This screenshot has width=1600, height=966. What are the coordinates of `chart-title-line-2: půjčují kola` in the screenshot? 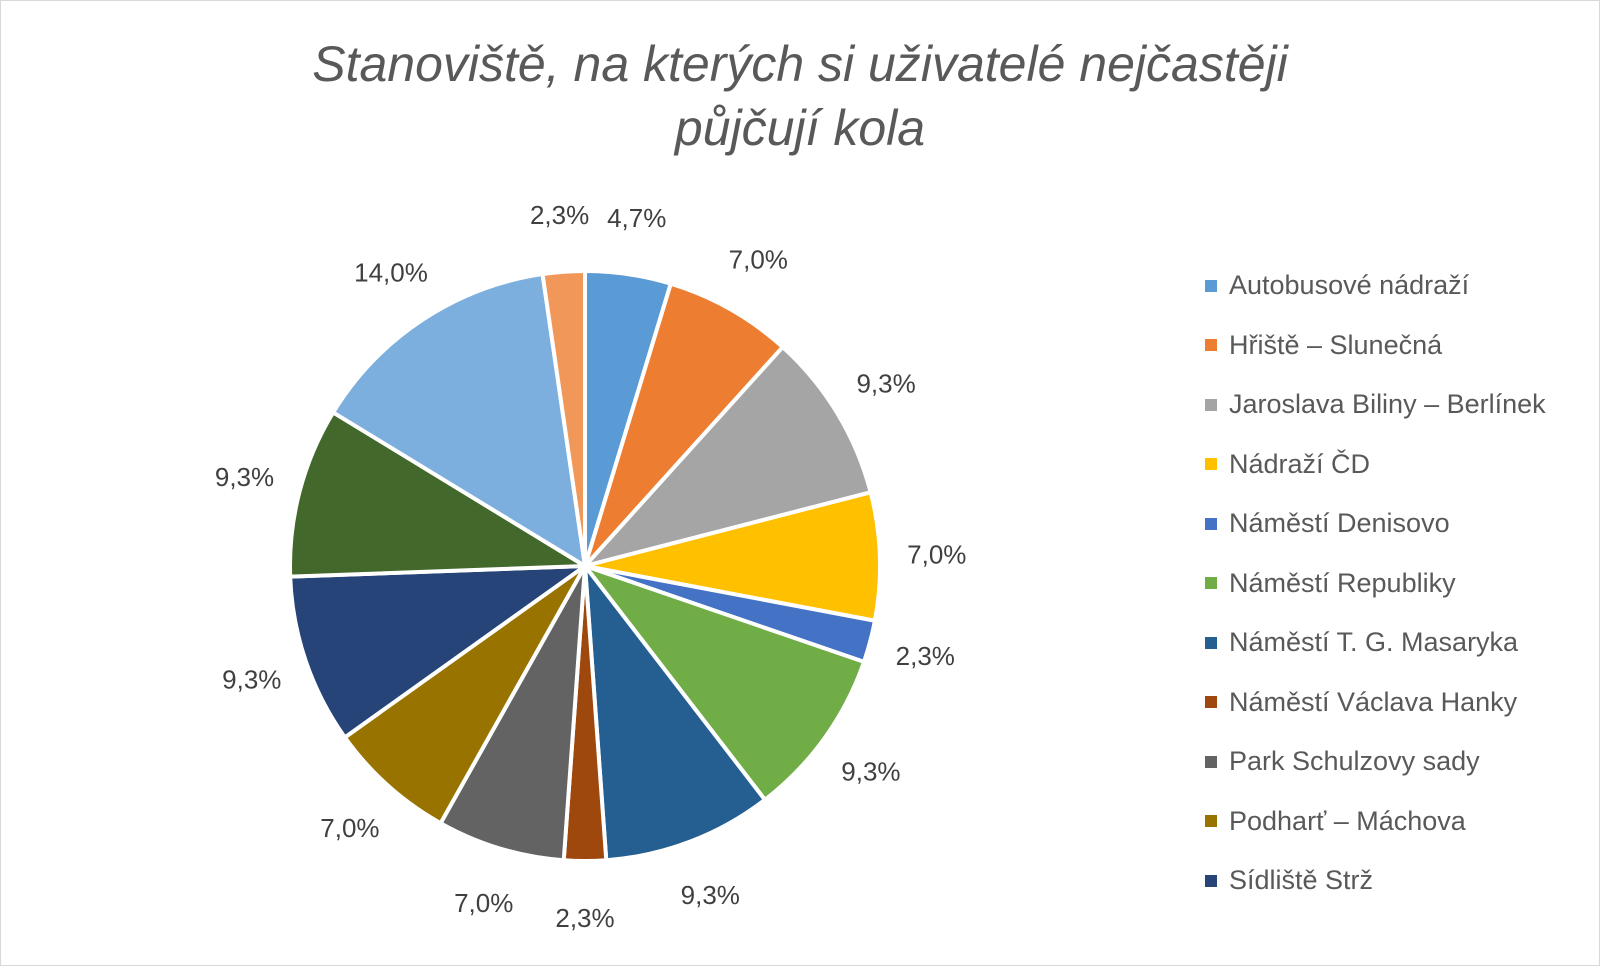 It's located at (800, 128).